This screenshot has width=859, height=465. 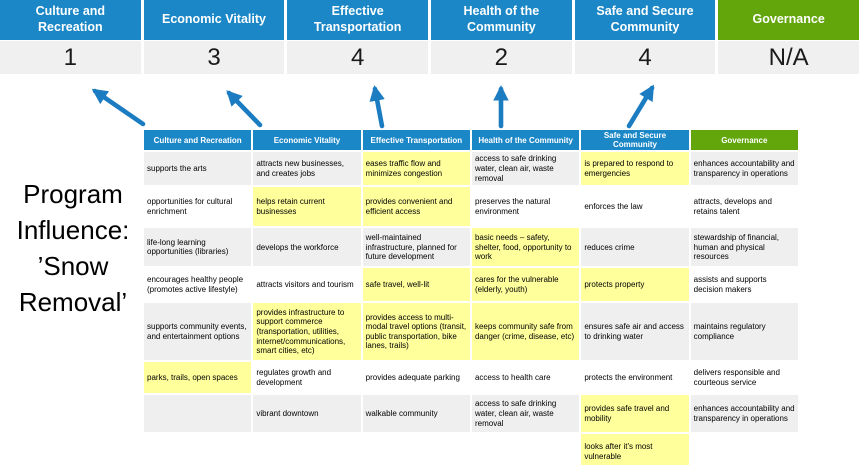 What do you see at coordinates (635, 140) in the screenshot?
I see `matrix-header-safe-and-secure-community: Safe and Secure Community` at bounding box center [635, 140].